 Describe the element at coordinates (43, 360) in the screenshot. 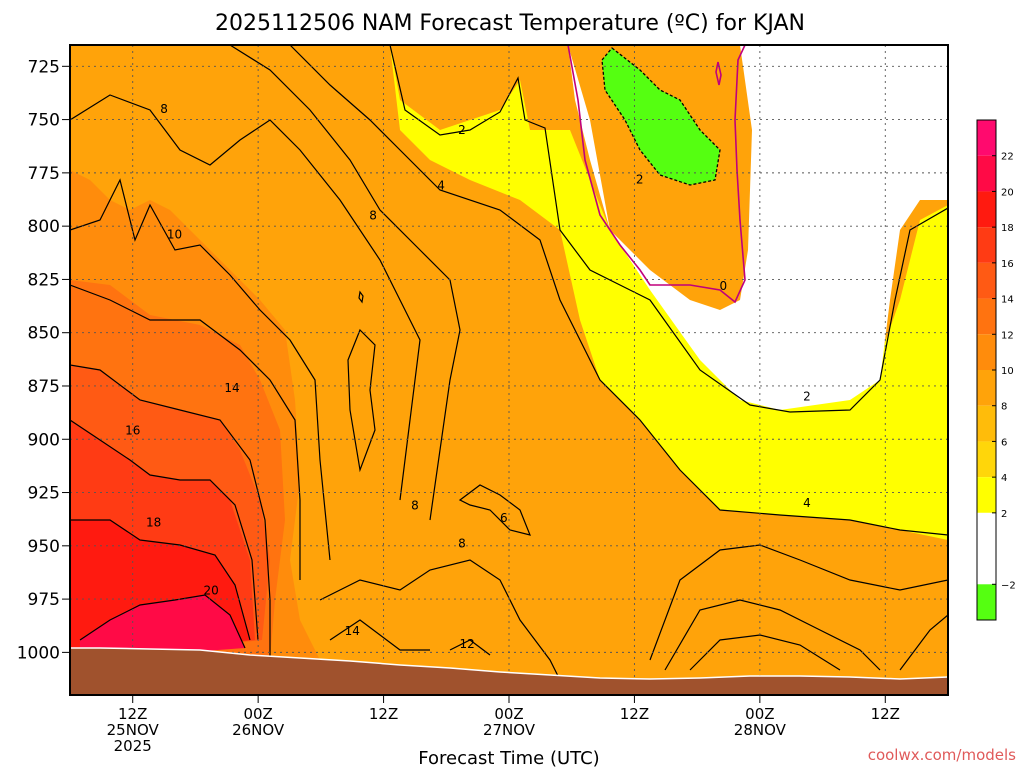

I see `y-axis: 725 750 775 800 825 850 875 900 925 950 975 1000` at that location.